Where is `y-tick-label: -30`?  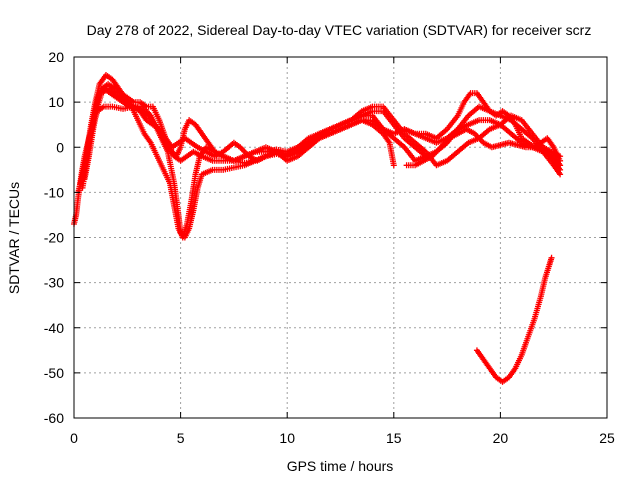 y-tick-label: -30 is located at coordinates (54, 283).